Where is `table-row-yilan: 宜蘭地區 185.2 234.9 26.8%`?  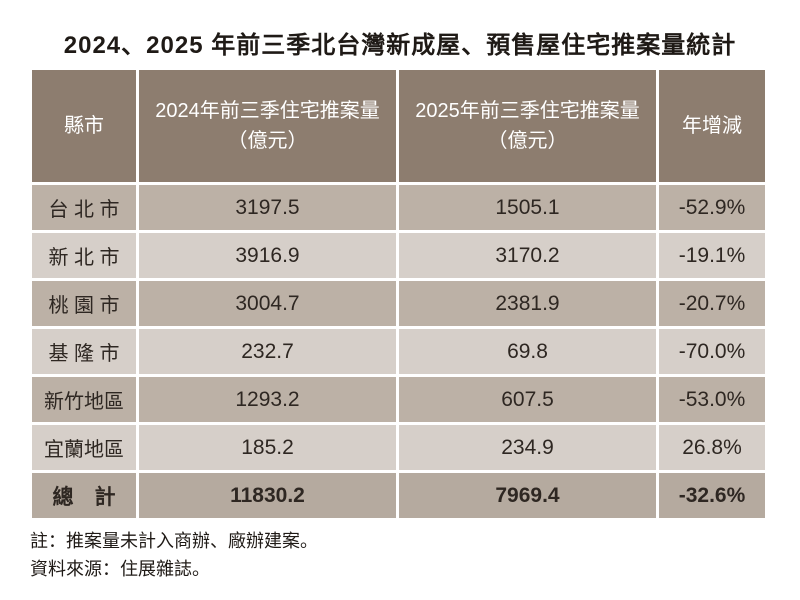 table-row-yilan: 宜蘭地區 185.2 234.9 26.8% is located at coordinates (398, 447).